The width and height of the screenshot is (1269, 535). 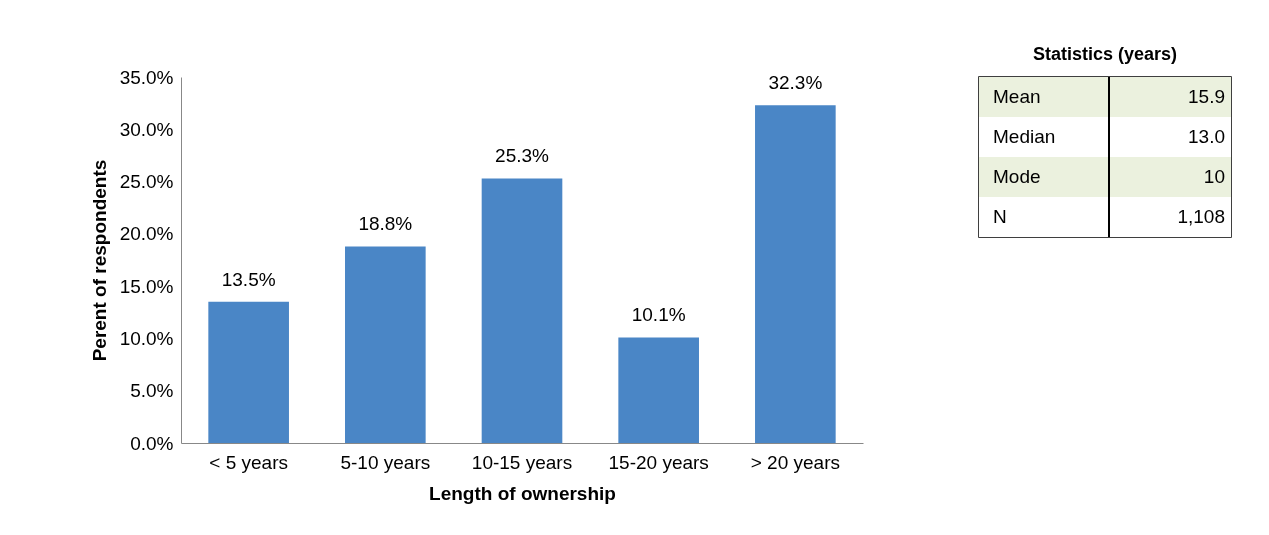 What do you see at coordinates (152, 443) in the screenshot?
I see `y-tick-label: 0.0%` at bounding box center [152, 443].